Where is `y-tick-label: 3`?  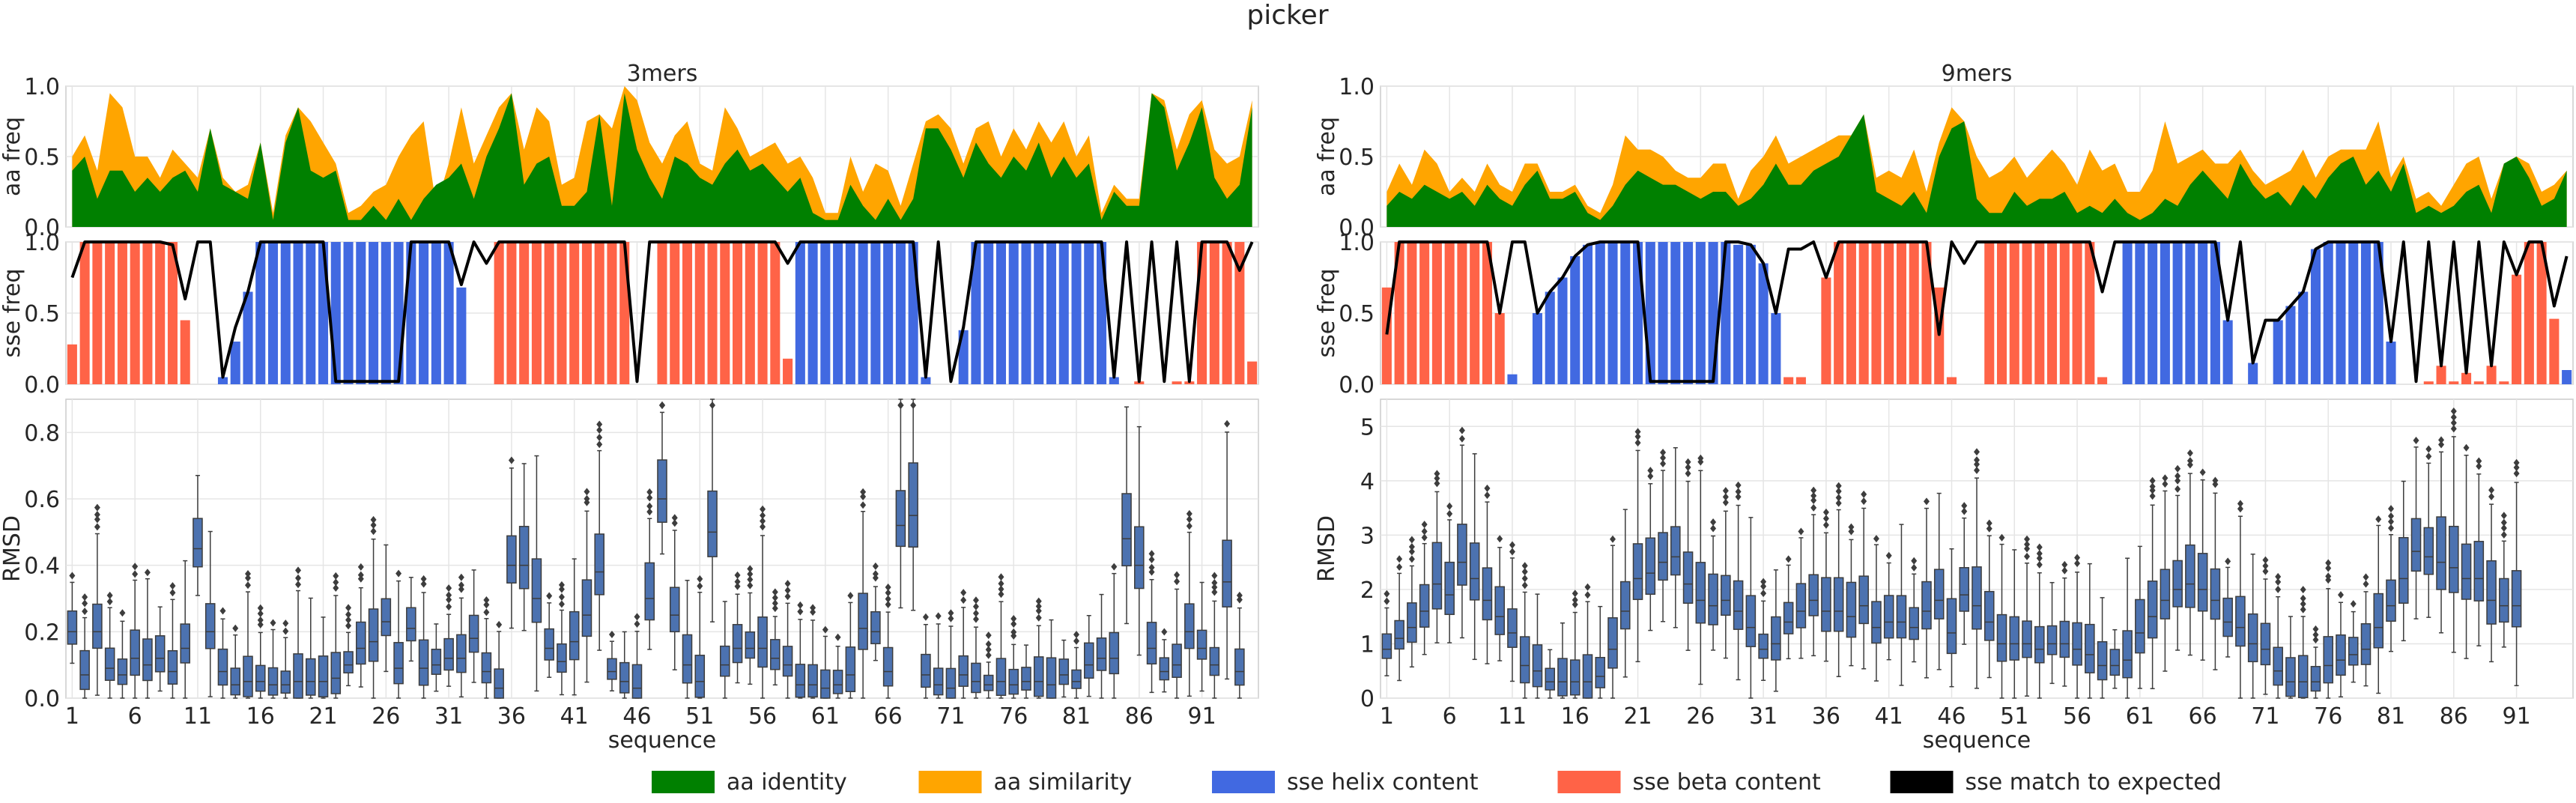
y-tick-label: 3 is located at coordinates (1367, 536).